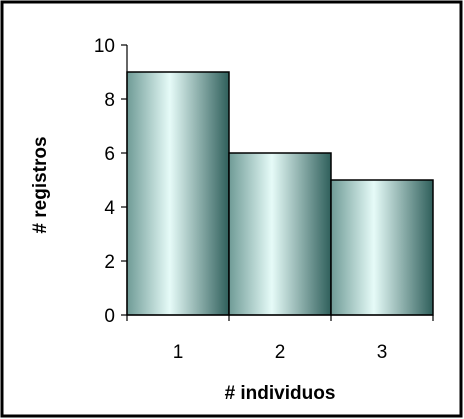 This screenshot has width=464, height=419. Describe the element at coordinates (280, 393) in the screenshot. I see `x-axis-title: # individuos` at that location.